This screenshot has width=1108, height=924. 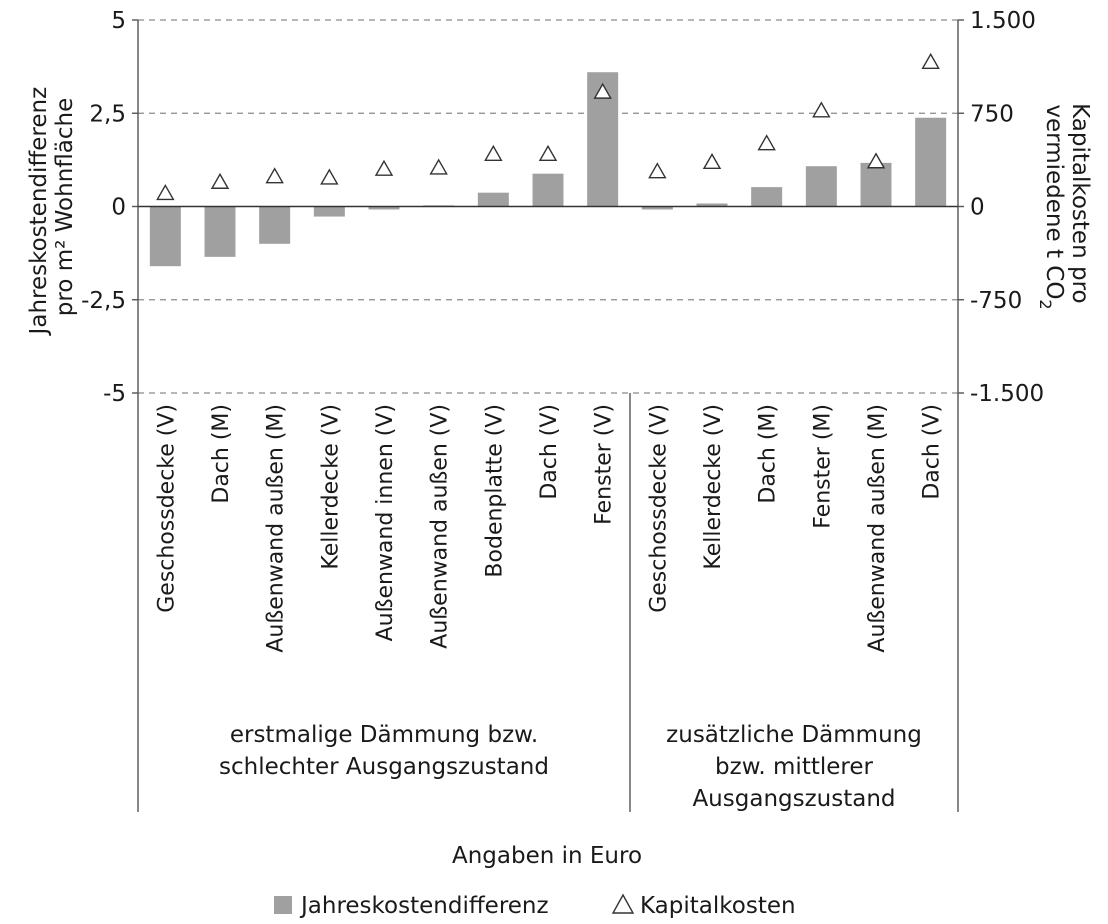 What do you see at coordinates (39, 212) in the screenshot?
I see `left-axis-title-line1: Jahreskostendifferenz` at bounding box center [39, 212].